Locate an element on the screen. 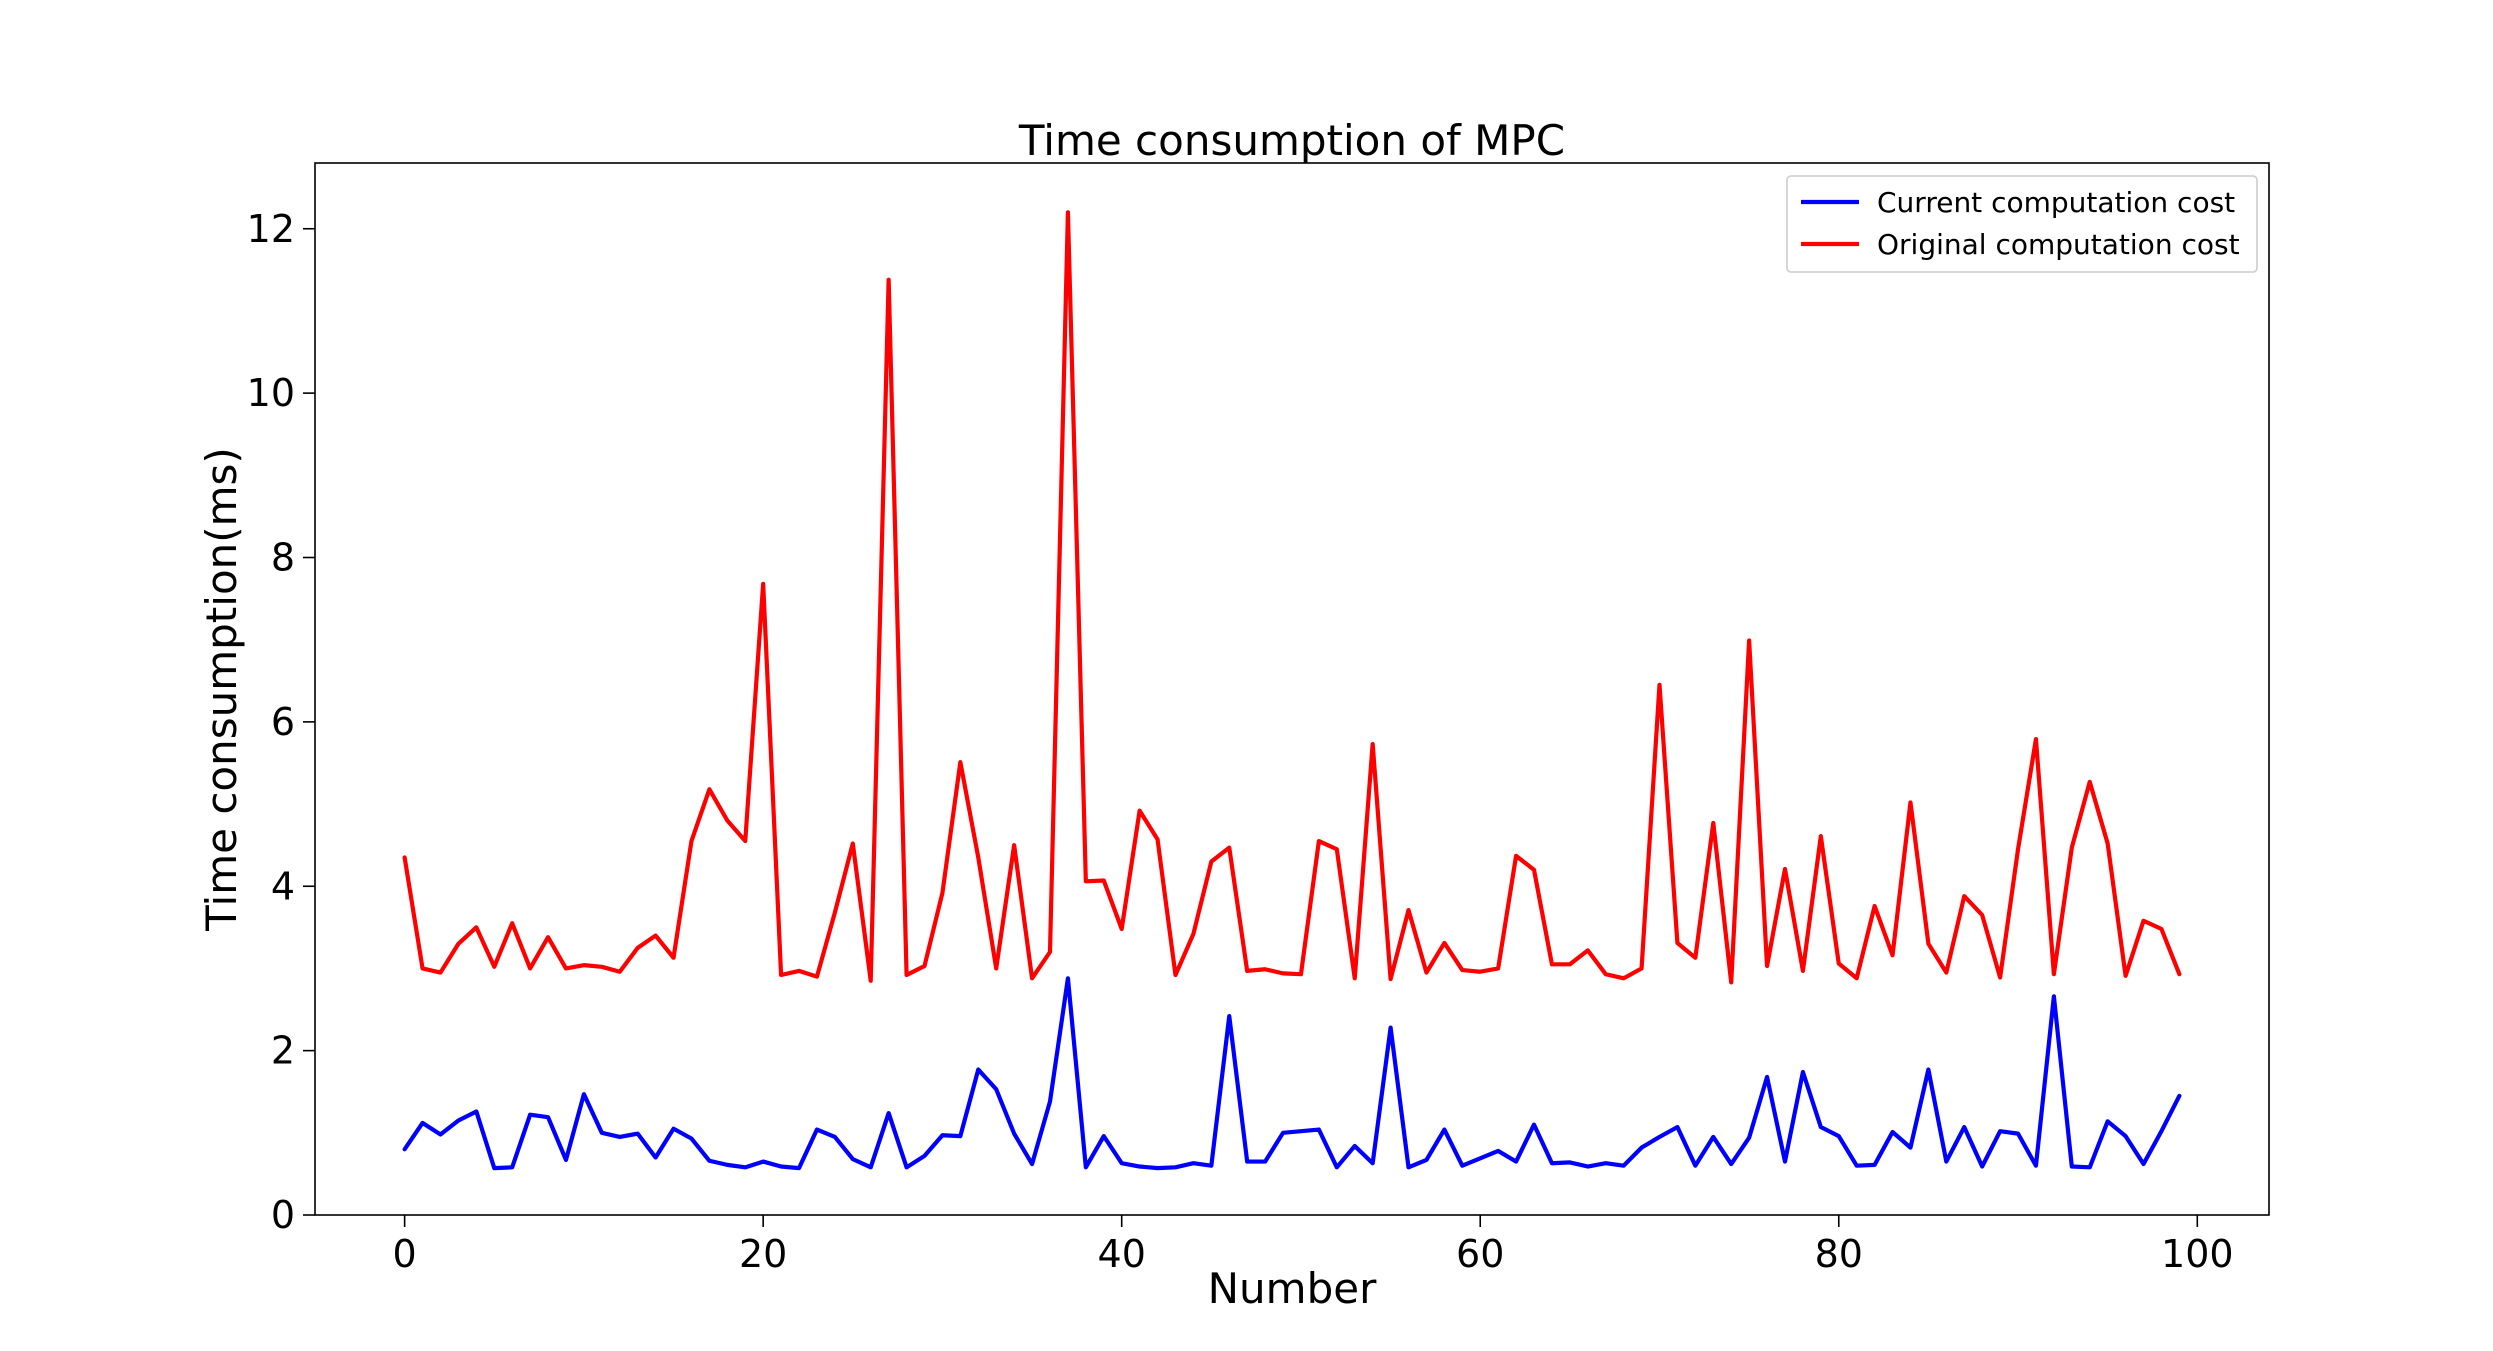 This screenshot has width=2493, height=1351. chart-title: Time consumption of MPC is located at coordinates (1291, 140).